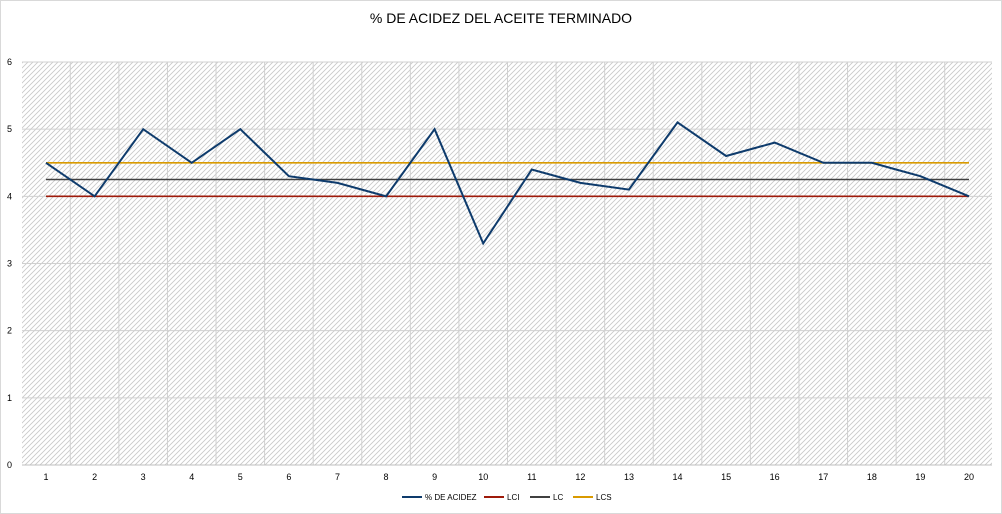  I want to click on y-tick-label: 5, so click(9, 129).